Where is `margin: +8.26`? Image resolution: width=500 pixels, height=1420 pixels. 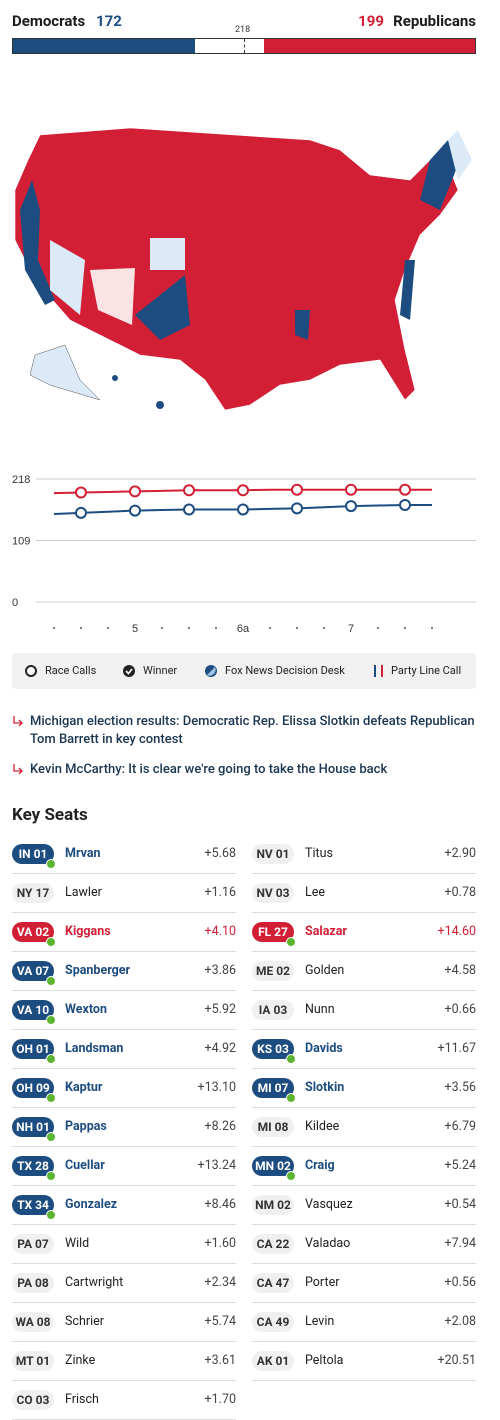
margin: +8.26 is located at coordinates (220, 1126).